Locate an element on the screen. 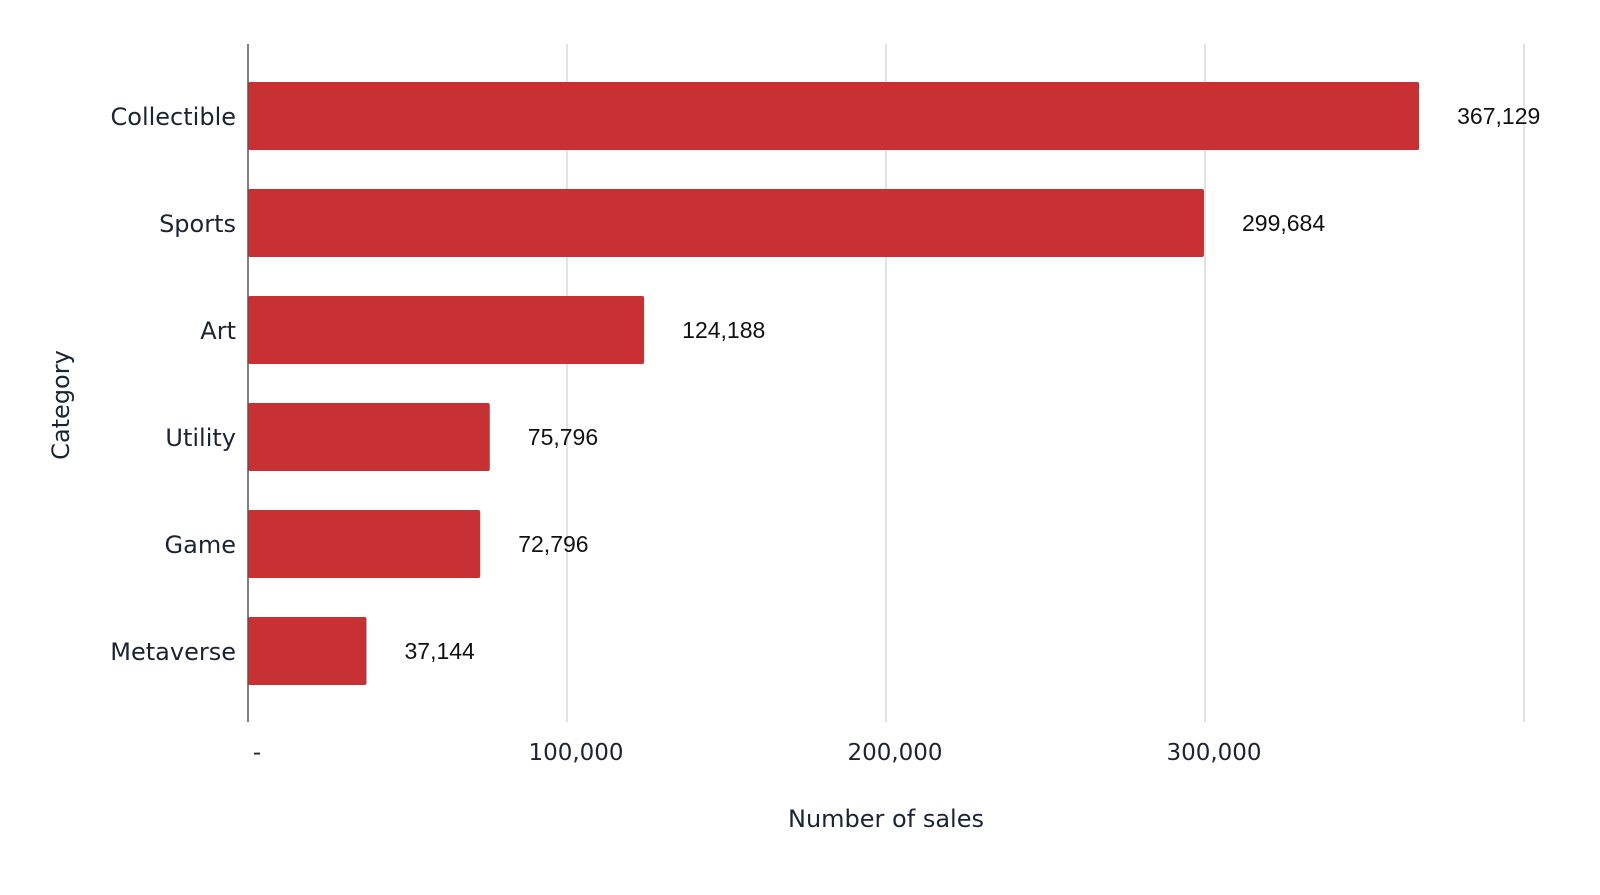  category-label: Collectible is located at coordinates (173, 117).